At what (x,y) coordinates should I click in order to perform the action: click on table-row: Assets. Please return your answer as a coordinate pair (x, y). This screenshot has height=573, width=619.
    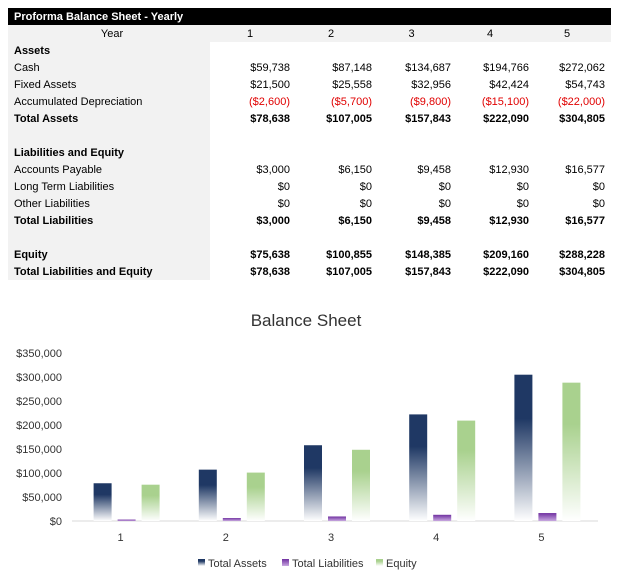
    Looking at the image, I should click on (309, 50).